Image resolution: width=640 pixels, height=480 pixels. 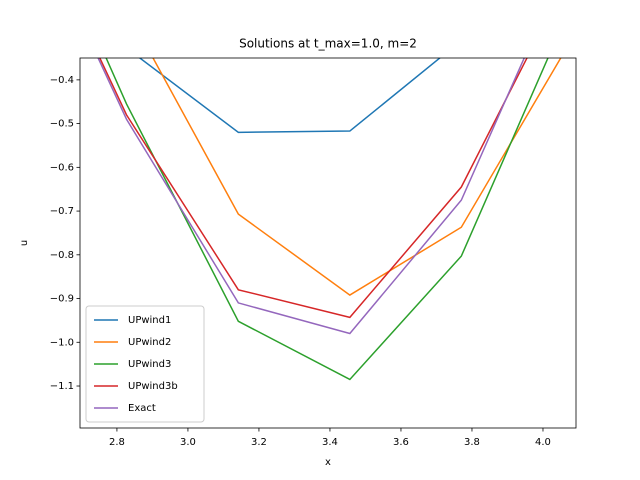 I want to click on x-tick-label: 2.8, so click(x=117, y=442).